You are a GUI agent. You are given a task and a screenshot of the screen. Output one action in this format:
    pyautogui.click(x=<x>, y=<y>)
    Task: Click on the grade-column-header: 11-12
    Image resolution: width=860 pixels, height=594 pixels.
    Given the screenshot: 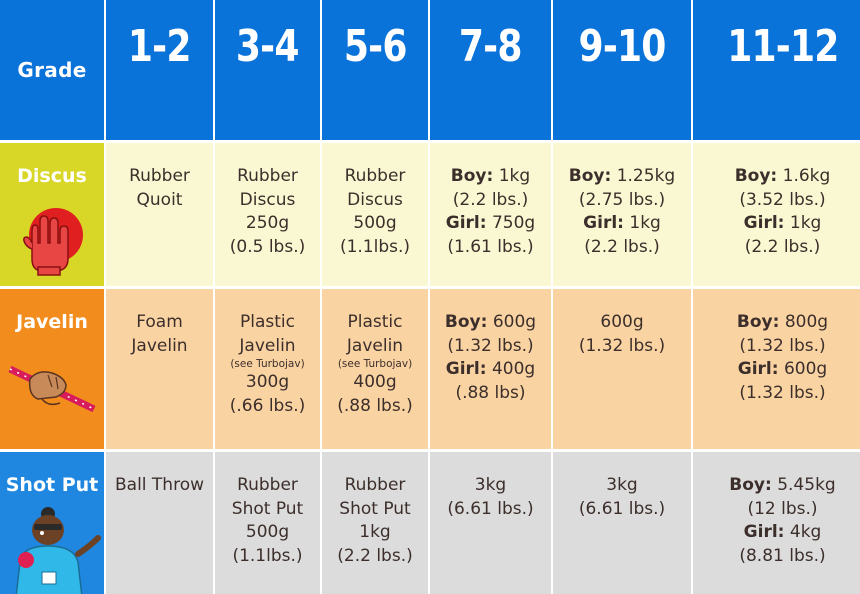 What is the action you would take?
    pyautogui.click(x=776, y=70)
    